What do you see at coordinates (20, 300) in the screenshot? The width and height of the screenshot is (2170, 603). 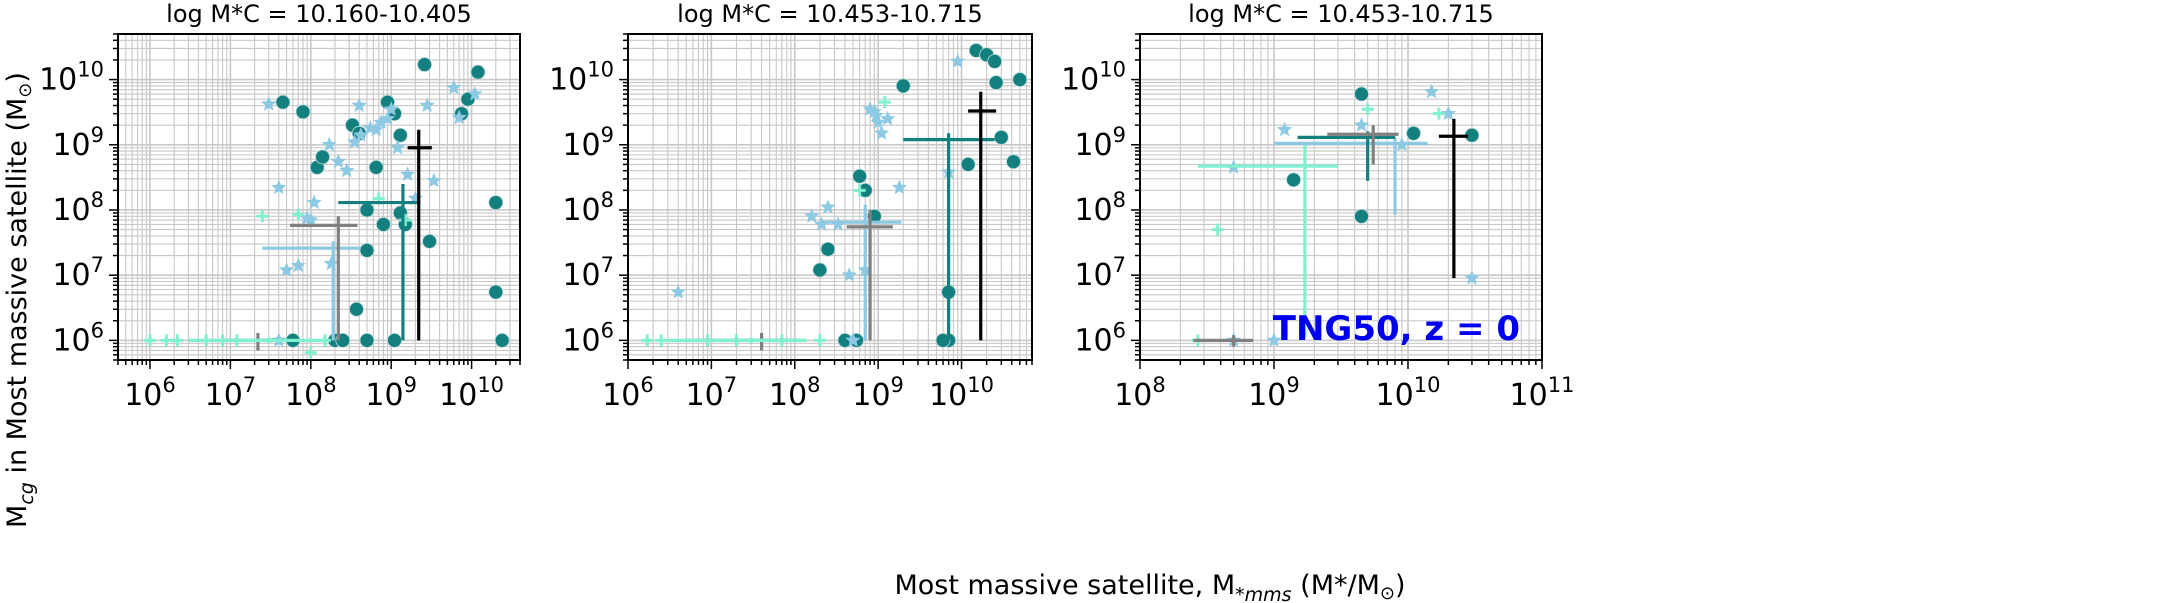 I see `y-axis-title: Mcg in Most massive satellite (M⊙)` at bounding box center [20, 300].